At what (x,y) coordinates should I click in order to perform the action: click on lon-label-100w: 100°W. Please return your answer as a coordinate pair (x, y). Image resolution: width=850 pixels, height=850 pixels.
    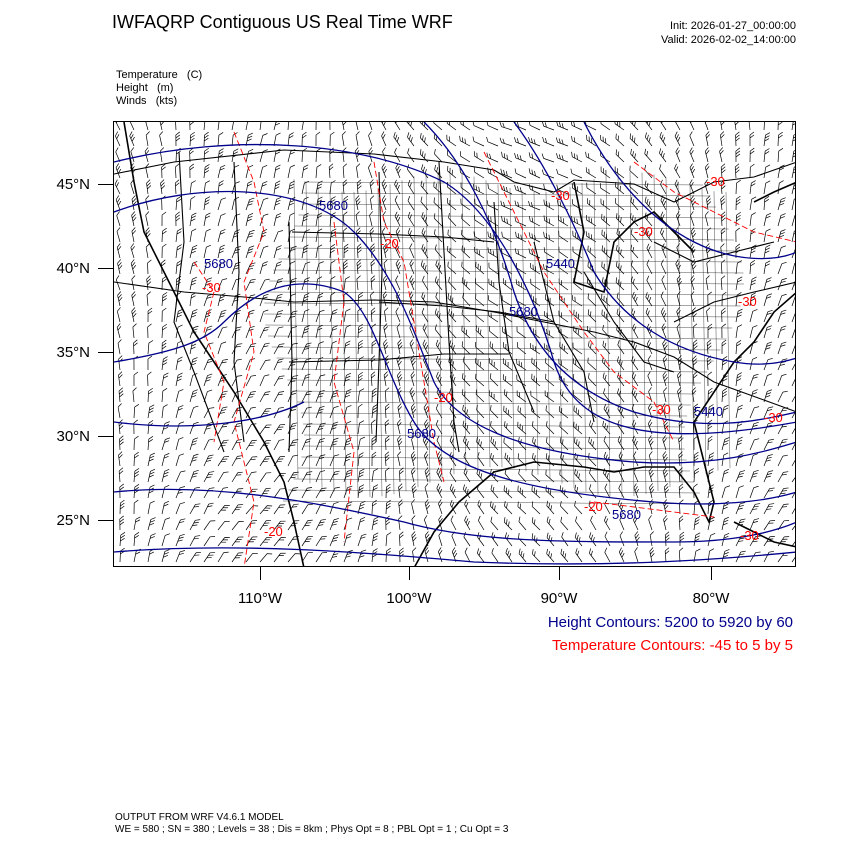
    Looking at the image, I should click on (409, 598).